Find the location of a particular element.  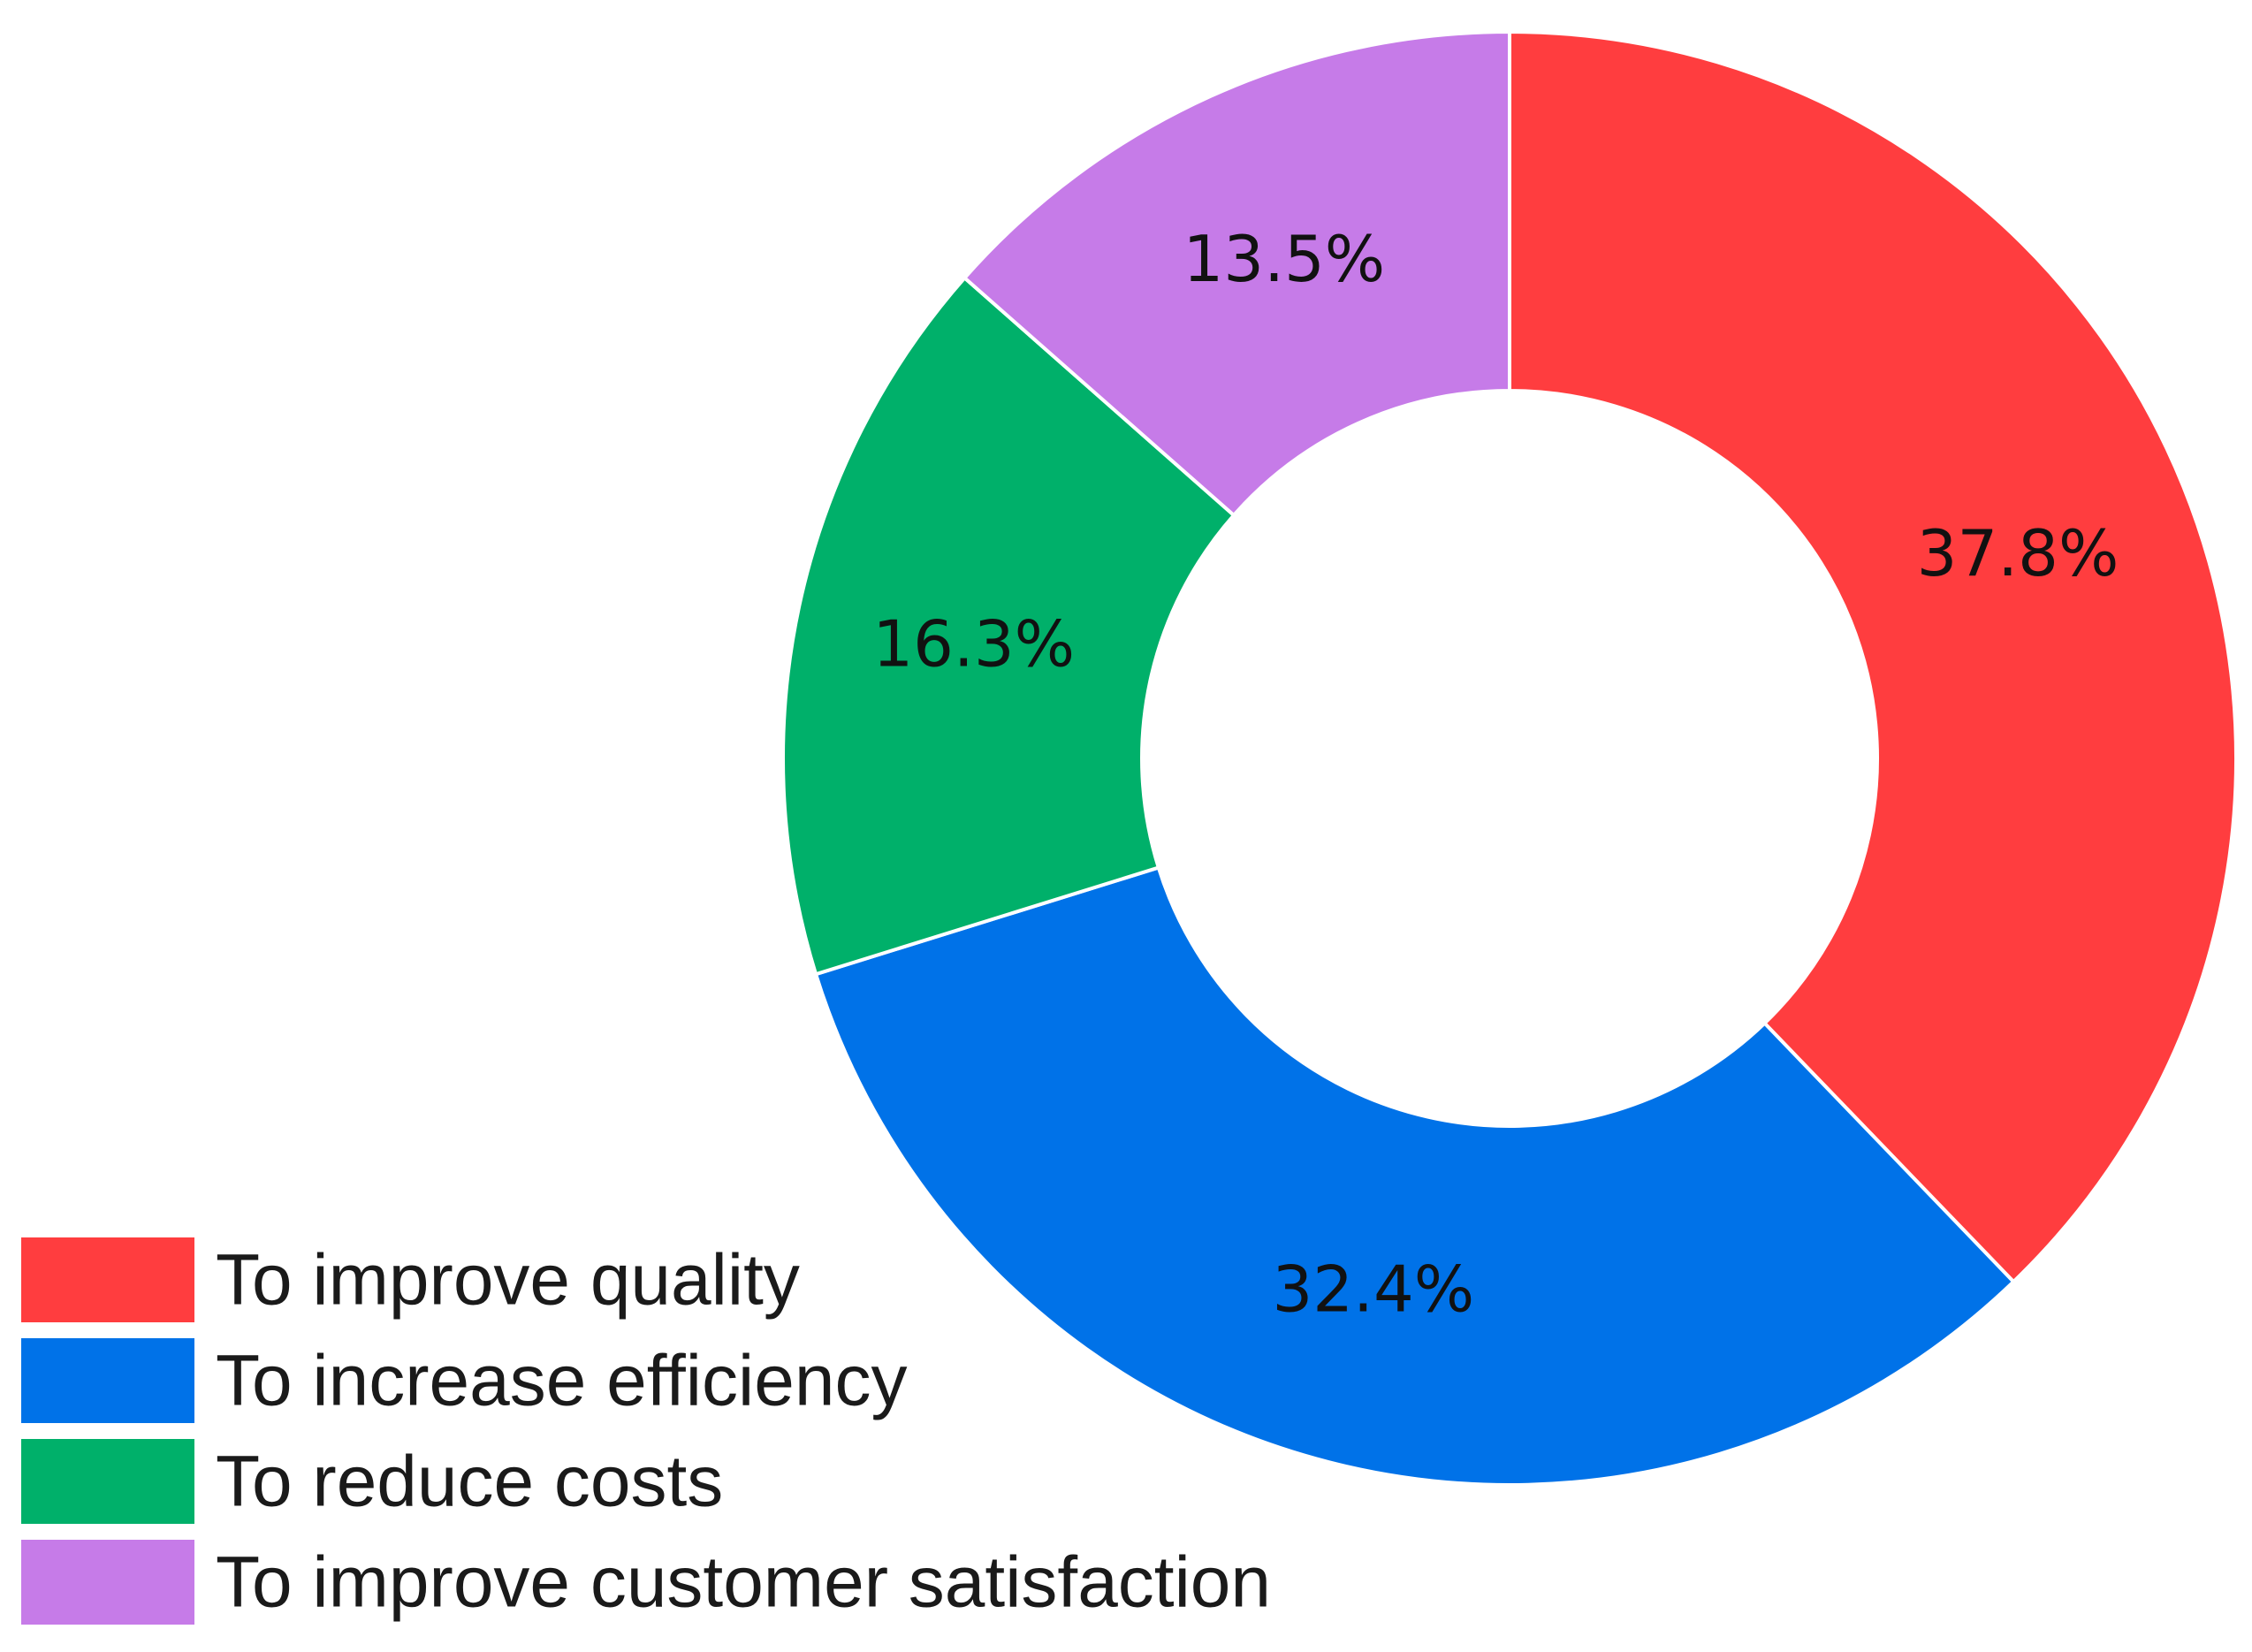

legend-label-to-increase-efficiency: To increase efficiency is located at coordinates (562, 1381).